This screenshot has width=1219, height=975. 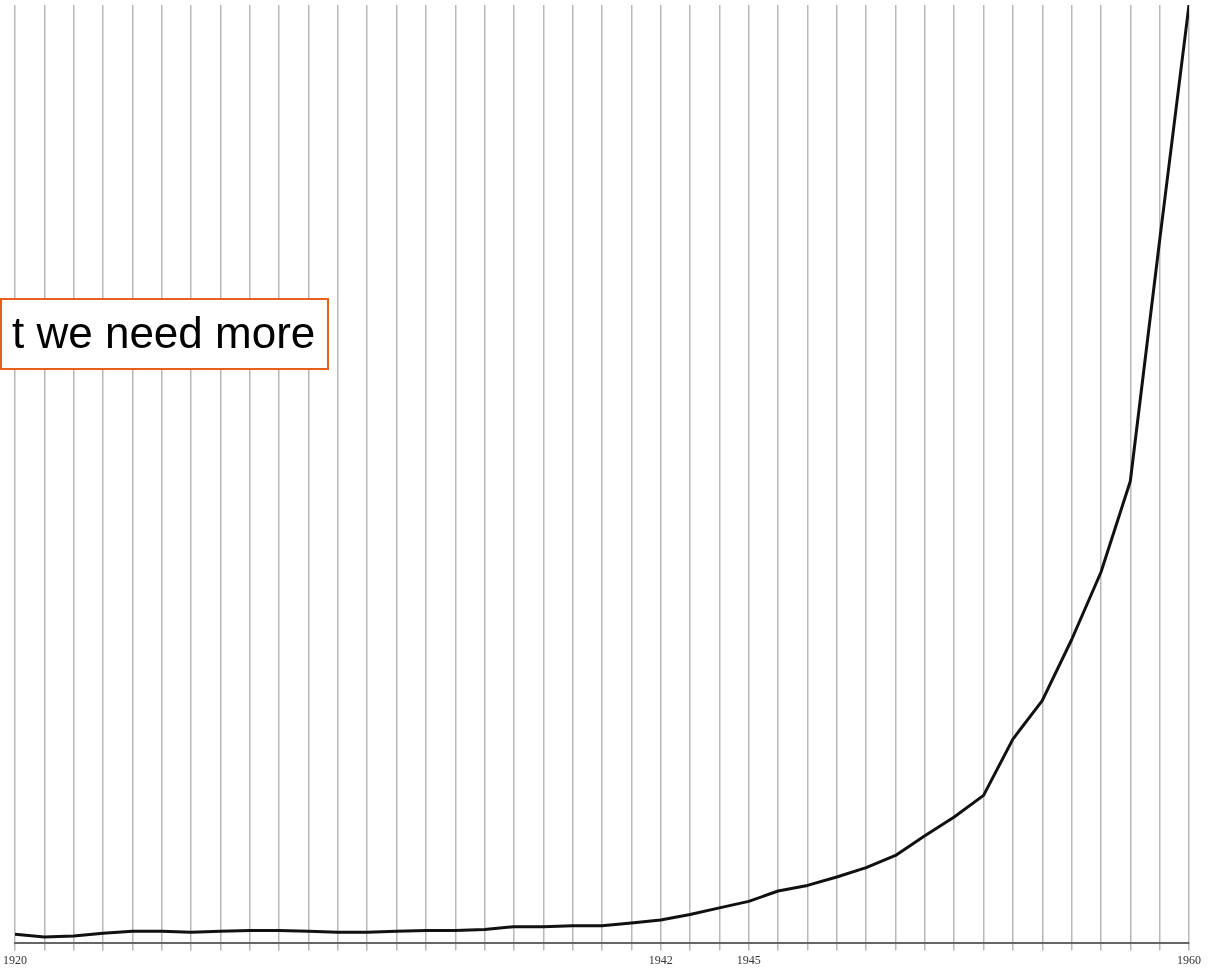 I want to click on x-tick-label: 1960, so click(x=1189, y=959).